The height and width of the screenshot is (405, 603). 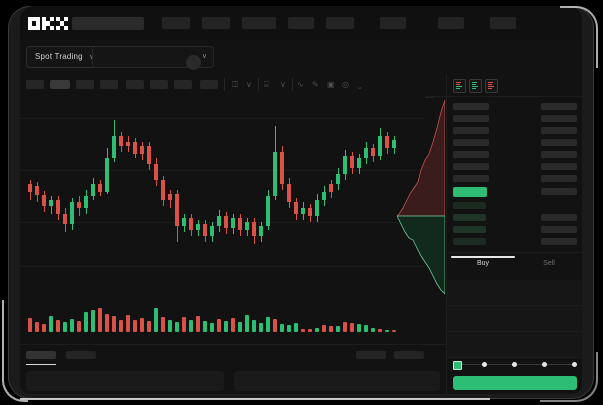 I want to click on tab-order-history, so click(x=81, y=355).